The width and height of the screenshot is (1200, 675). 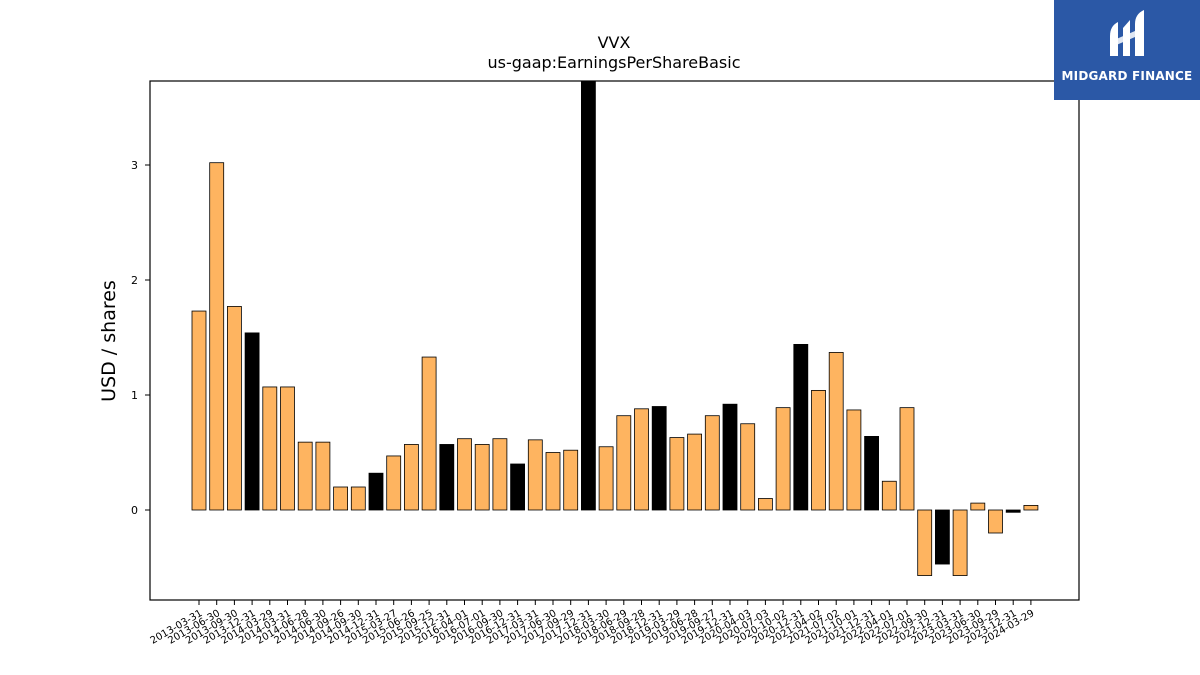 I want to click on logo-mark-icon, so click(x=1127, y=33).